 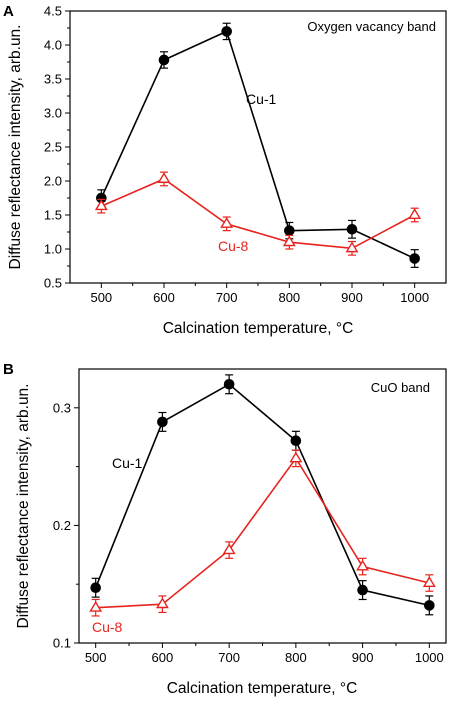 What do you see at coordinates (53, 11) in the screenshot?
I see `panel-a-y-tick-label: 4.5` at bounding box center [53, 11].